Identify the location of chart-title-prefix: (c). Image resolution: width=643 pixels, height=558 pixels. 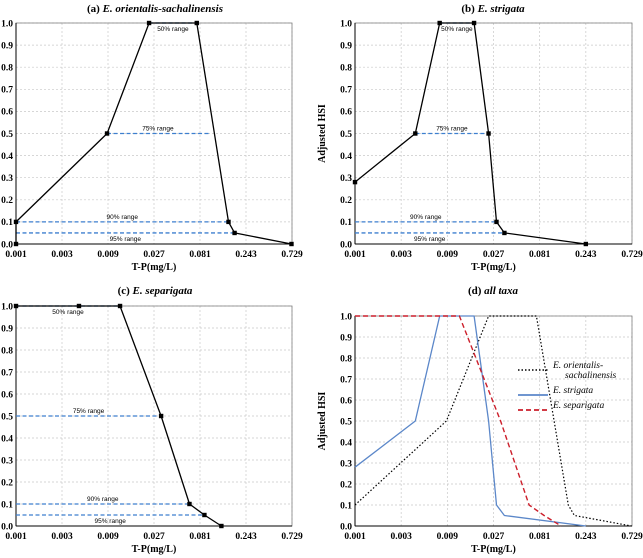
(125, 291).